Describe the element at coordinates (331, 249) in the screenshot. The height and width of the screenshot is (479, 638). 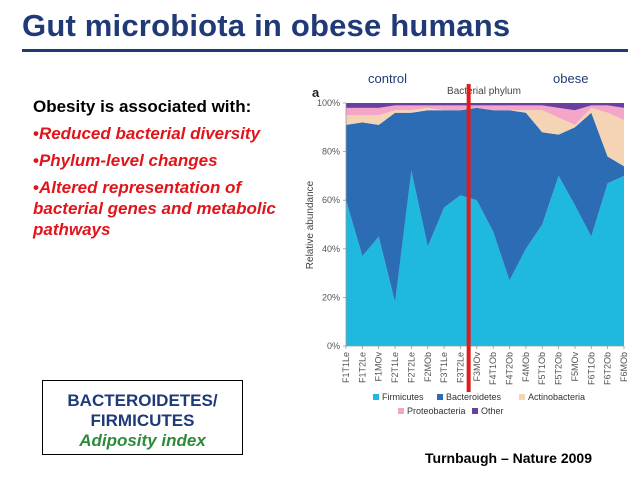
I see `y-tick-label: 40%` at that location.